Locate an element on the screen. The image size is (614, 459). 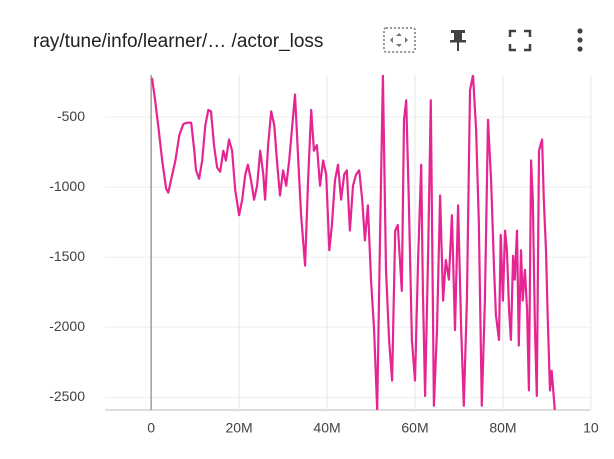
x-tick-label: 60M is located at coordinates (414, 428).